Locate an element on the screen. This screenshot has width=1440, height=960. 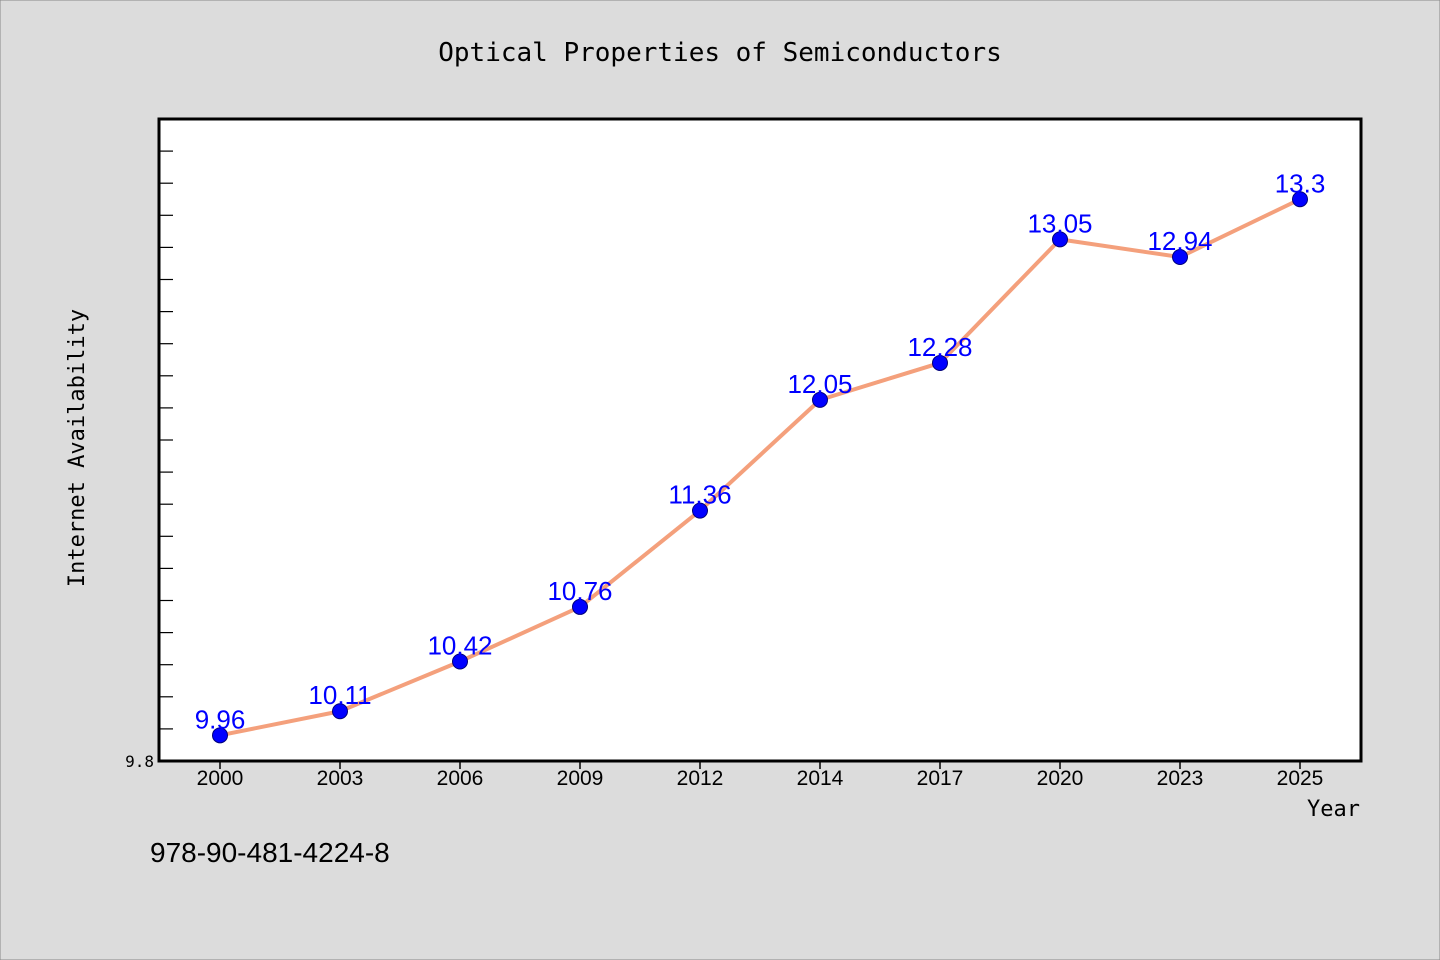
data-label: 12.28 is located at coordinates (939, 347).